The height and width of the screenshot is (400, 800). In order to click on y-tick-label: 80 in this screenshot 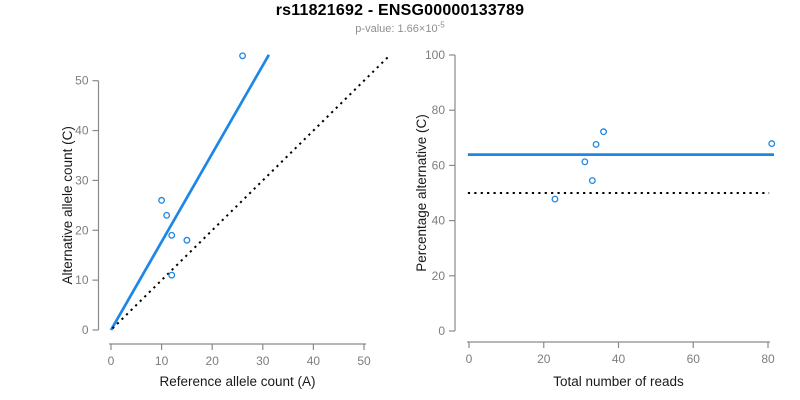, I will do `click(439, 110)`.